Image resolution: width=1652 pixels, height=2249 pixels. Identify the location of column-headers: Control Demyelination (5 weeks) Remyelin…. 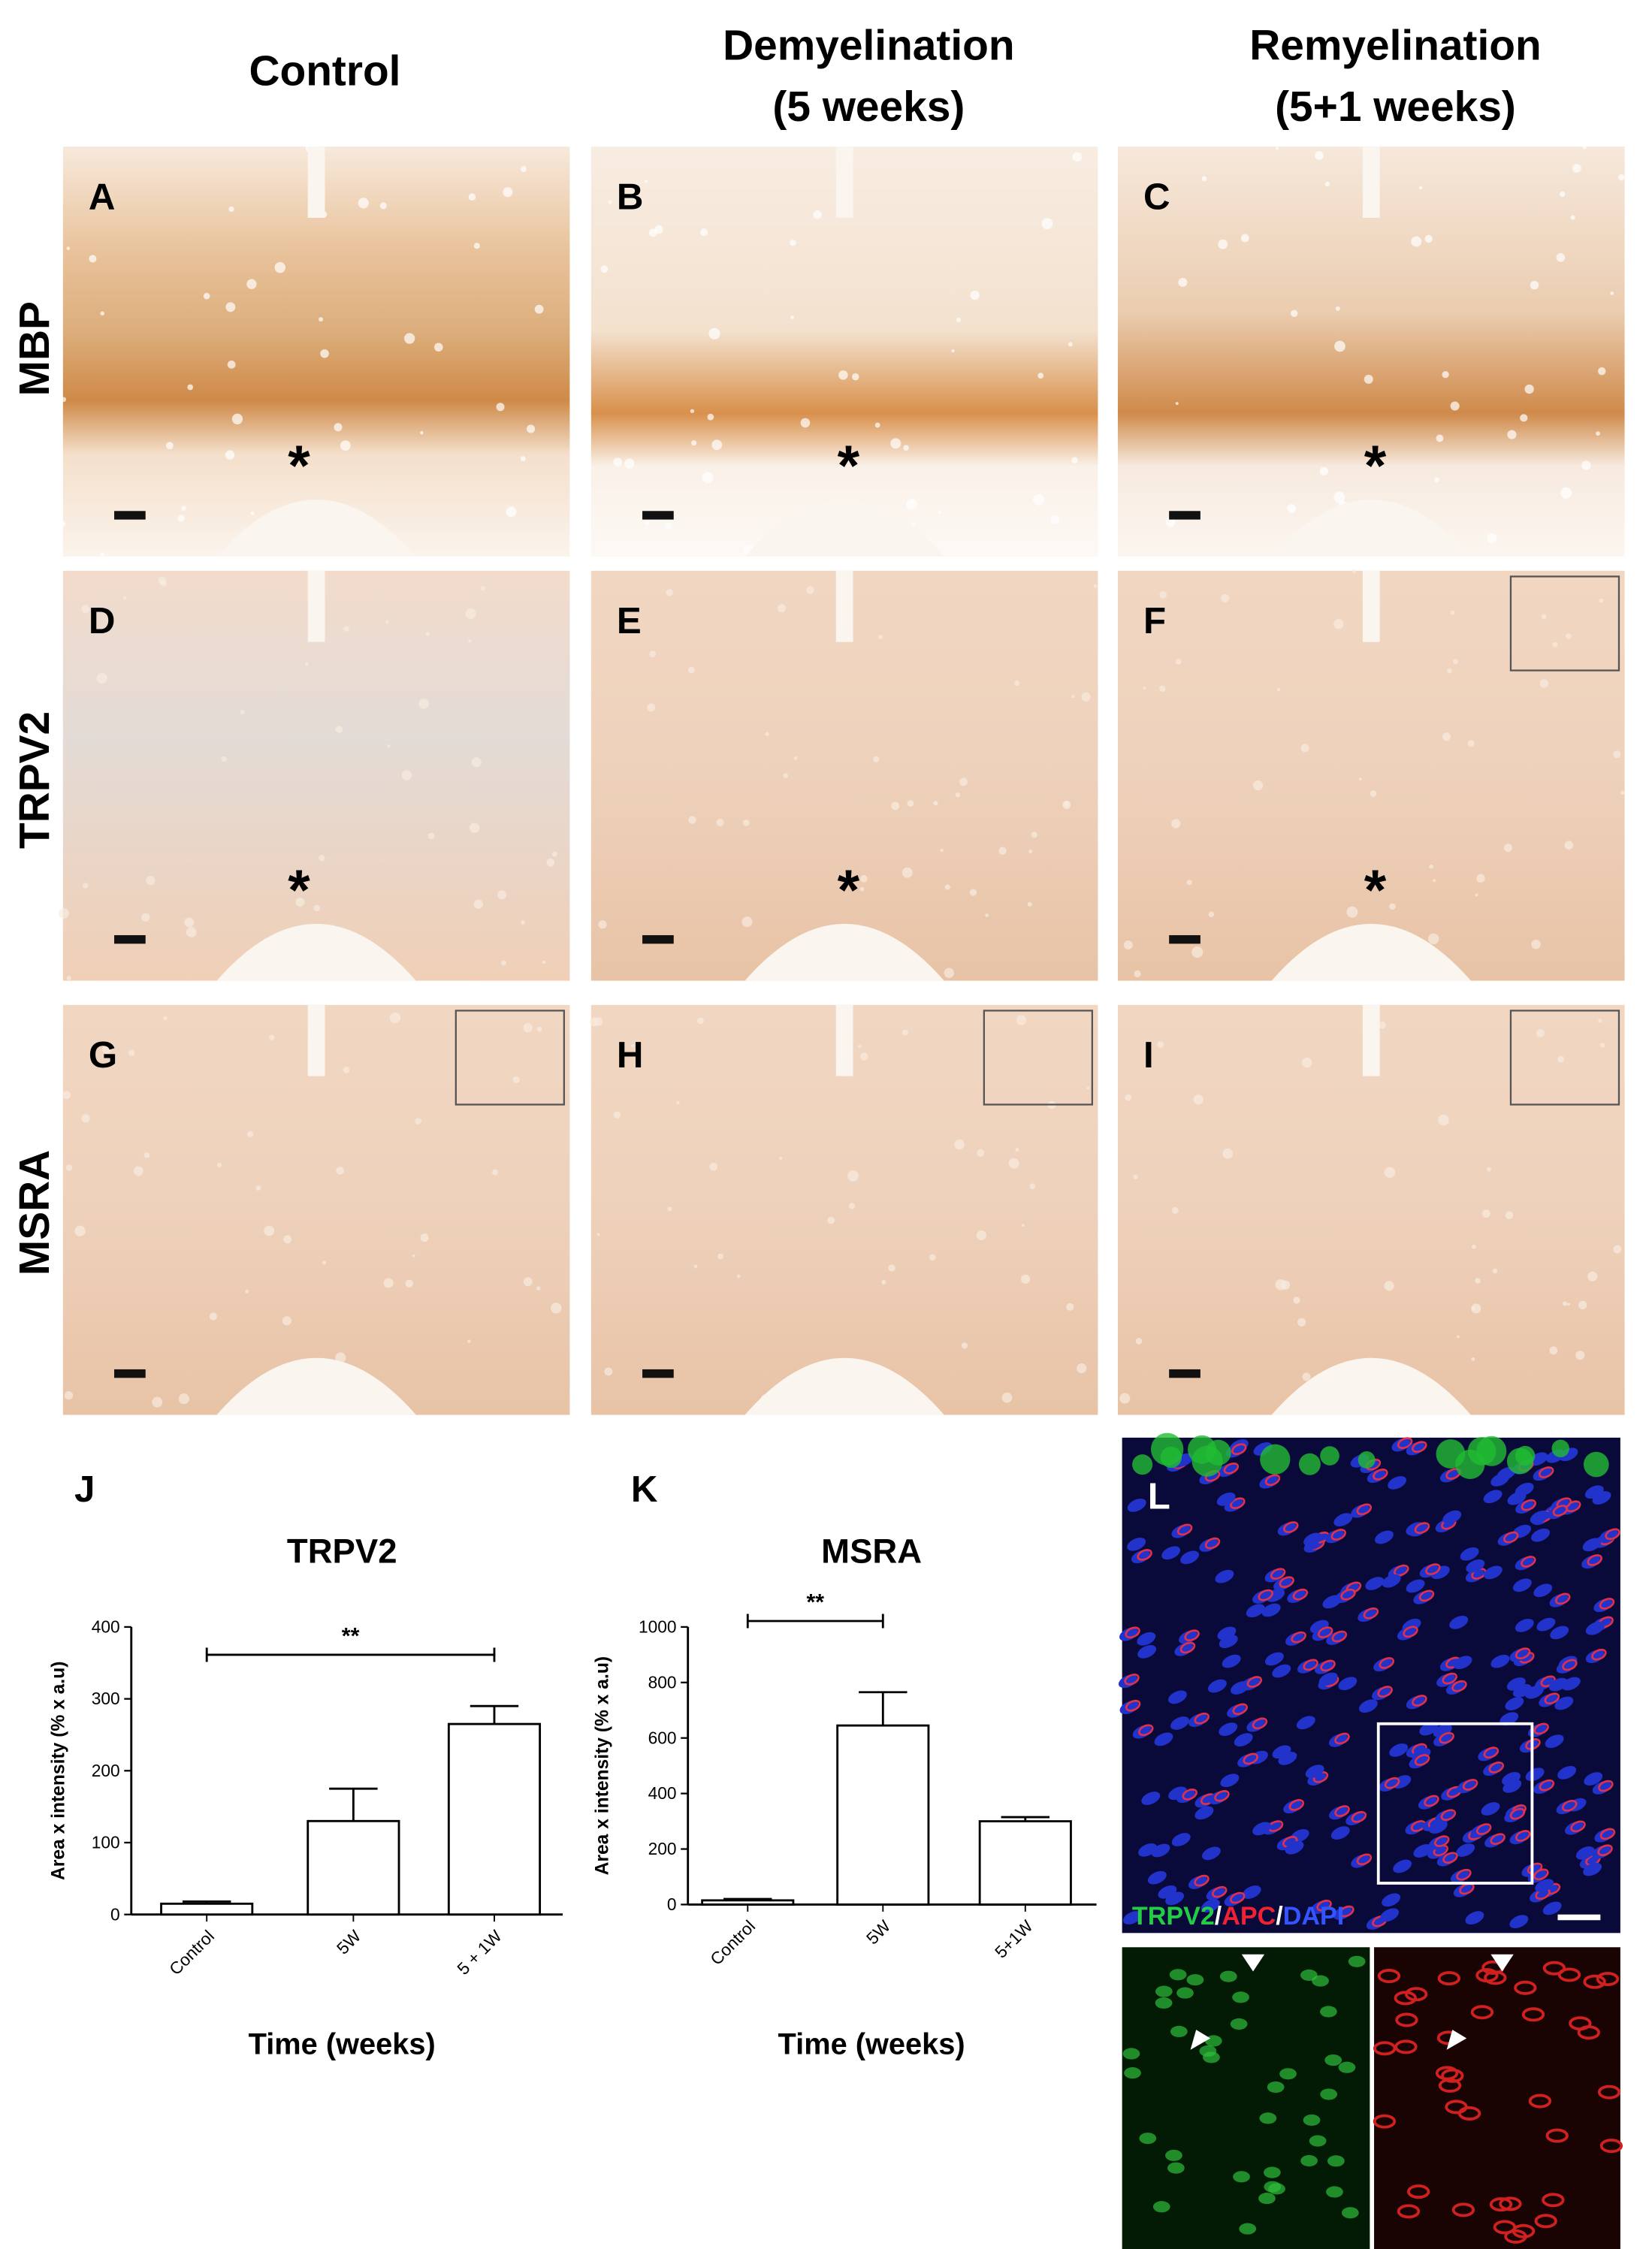
(895, 77).